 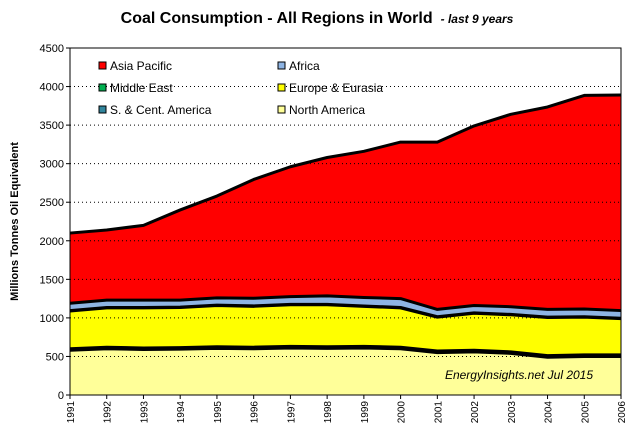 What do you see at coordinates (512, 412) in the screenshot?
I see `x-tick-label: 2003` at bounding box center [512, 412].